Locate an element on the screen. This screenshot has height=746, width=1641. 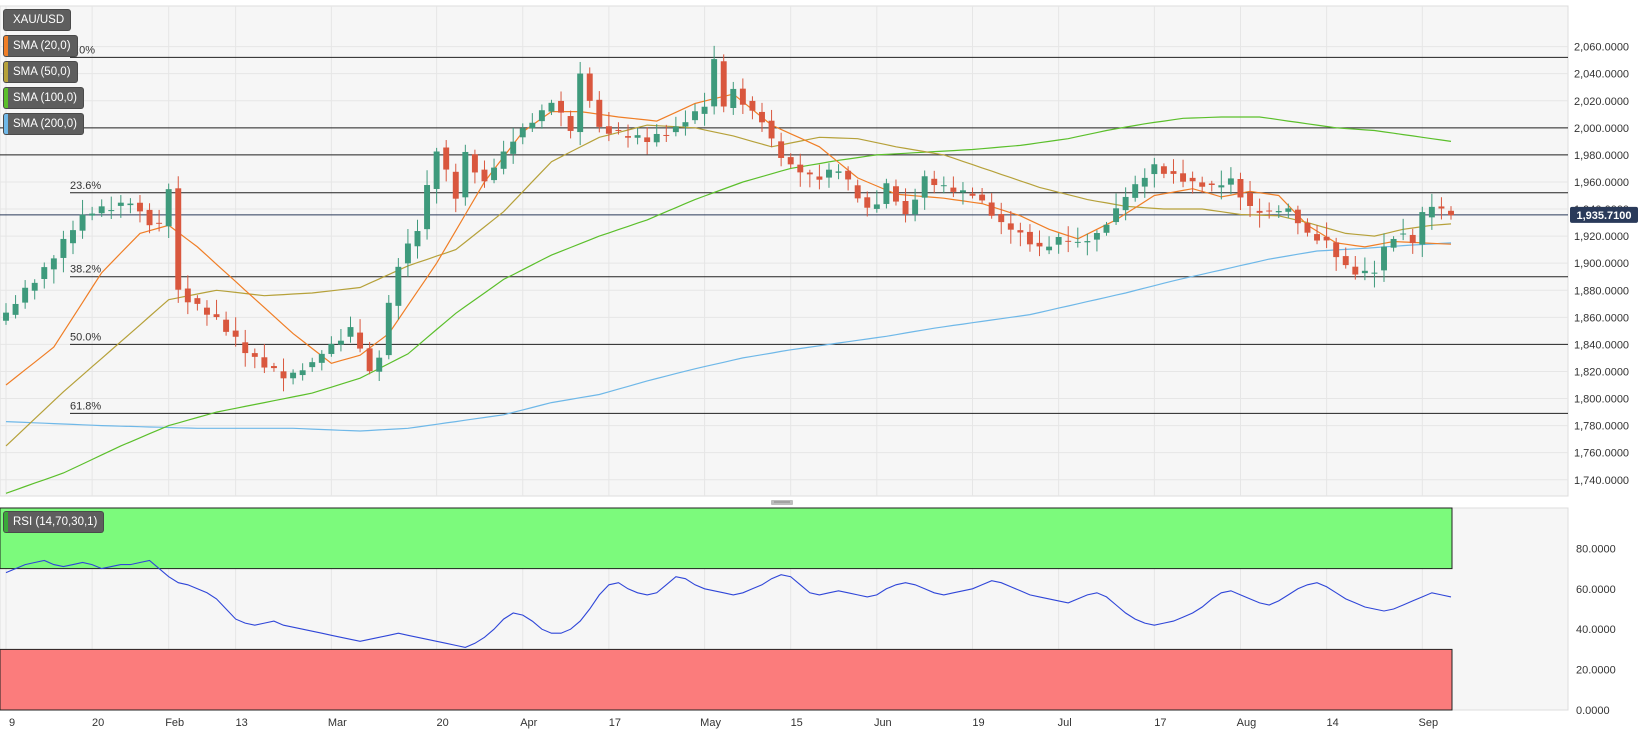
rsi-line is located at coordinates (728, 603).